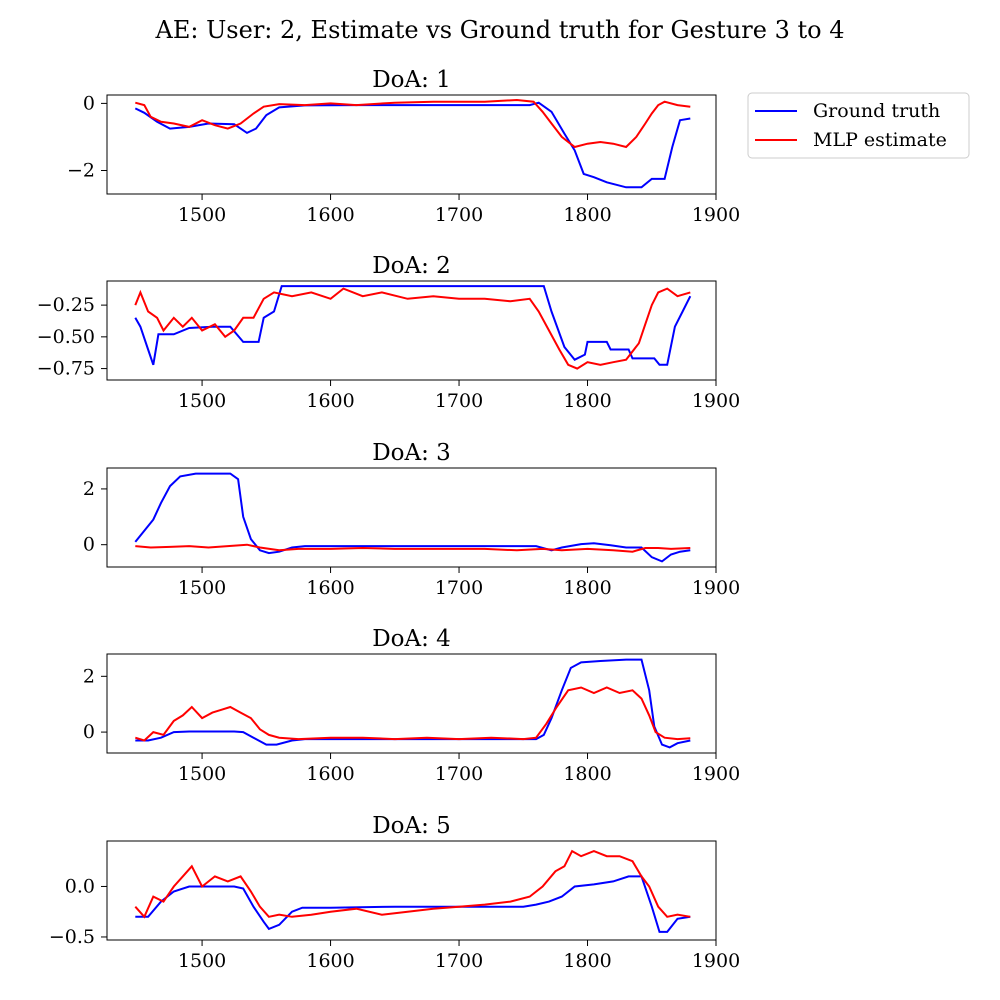  Describe the element at coordinates (876, 111) in the screenshot. I see `legend-label: Ground truth` at that location.